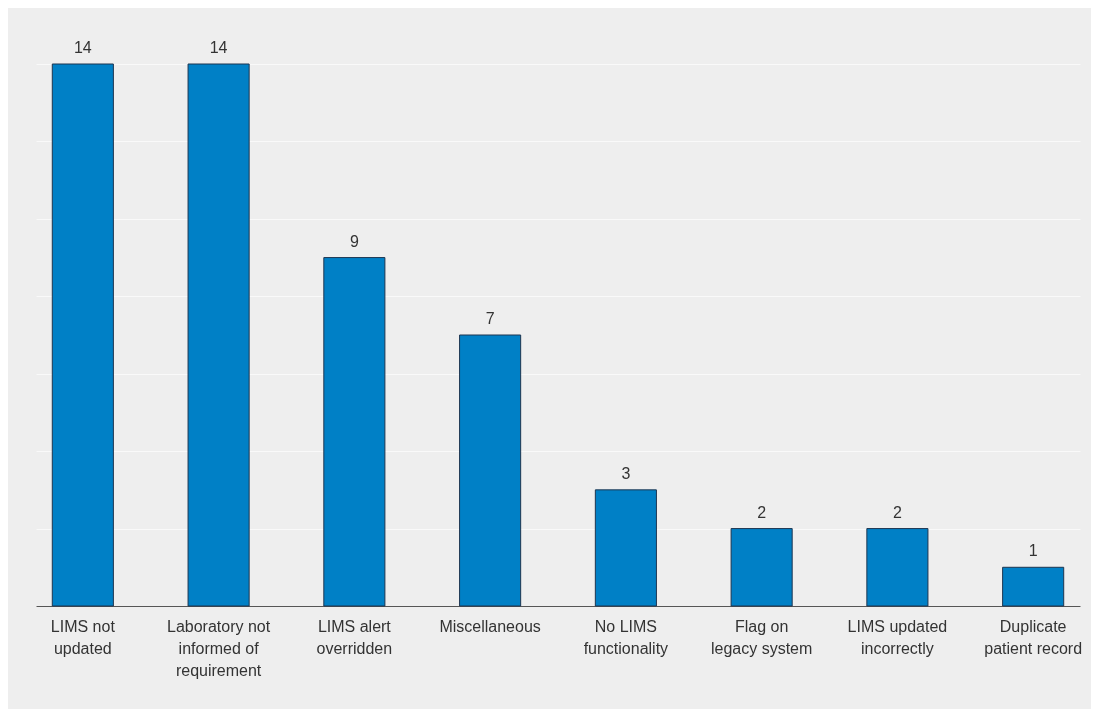  Describe the element at coordinates (83, 637) in the screenshot. I see `x-tick-label: LIMS not updated` at that location.